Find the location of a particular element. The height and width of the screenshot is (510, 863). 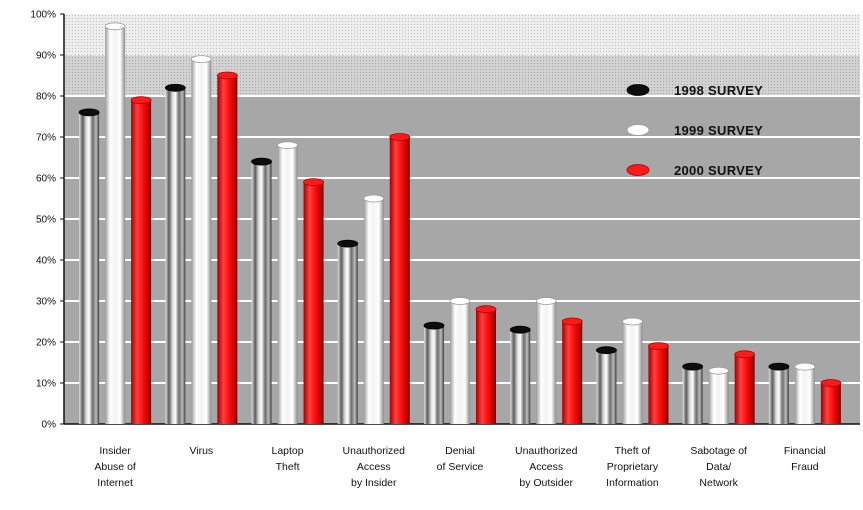

legend-label: 1999 SURVEY is located at coordinates (718, 130).